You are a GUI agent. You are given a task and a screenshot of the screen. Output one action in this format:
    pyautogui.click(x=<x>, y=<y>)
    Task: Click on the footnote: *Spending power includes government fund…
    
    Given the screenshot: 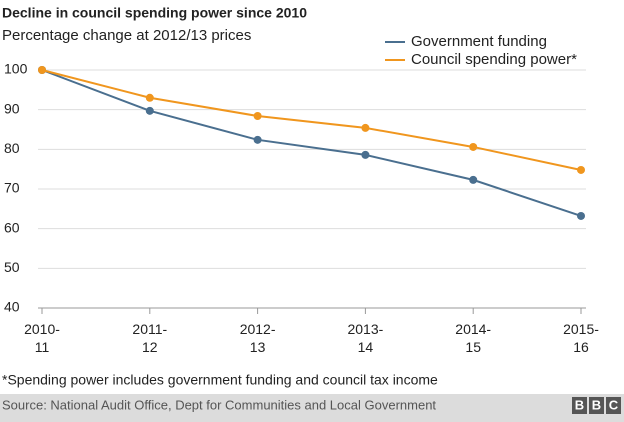 What is the action you would take?
    pyautogui.click(x=220, y=380)
    